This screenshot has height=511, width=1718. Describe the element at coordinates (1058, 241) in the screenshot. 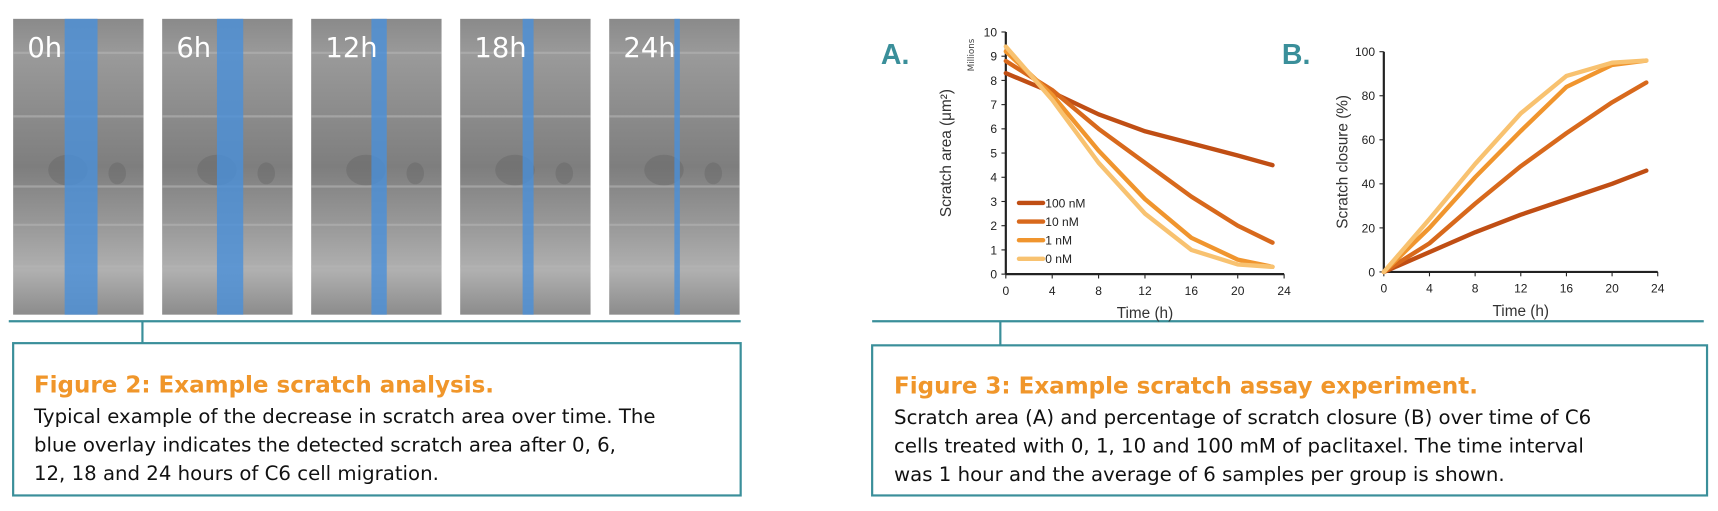

I see `legend-label: 1 nM` at that location.